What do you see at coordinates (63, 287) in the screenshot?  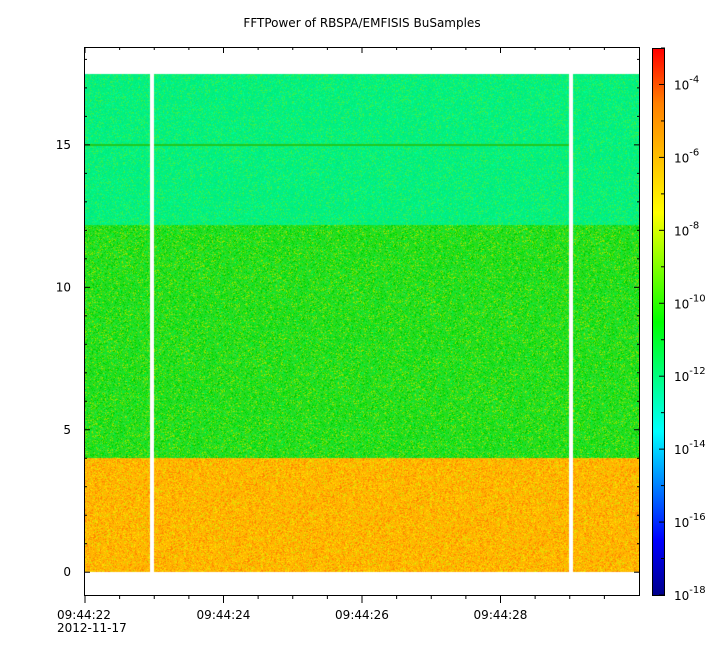 I see `y-tick-label: 10` at bounding box center [63, 287].